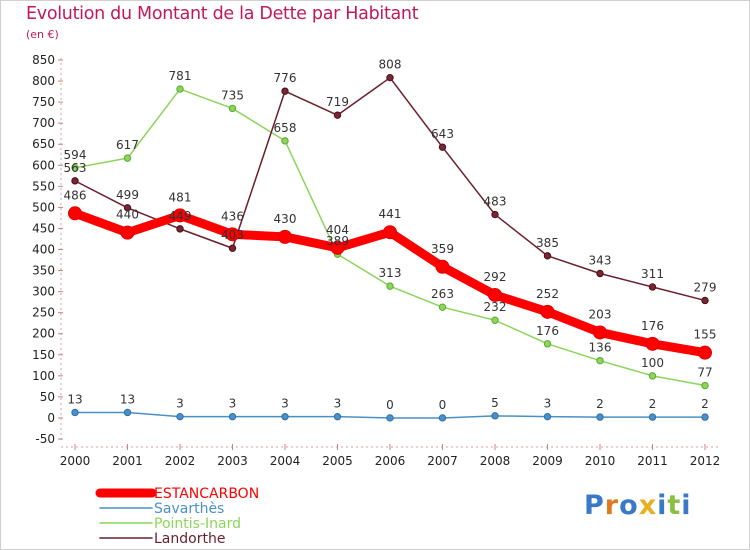  Describe the element at coordinates (600, 261) in the screenshot. I see `data-label-landorthe: 343` at that location.